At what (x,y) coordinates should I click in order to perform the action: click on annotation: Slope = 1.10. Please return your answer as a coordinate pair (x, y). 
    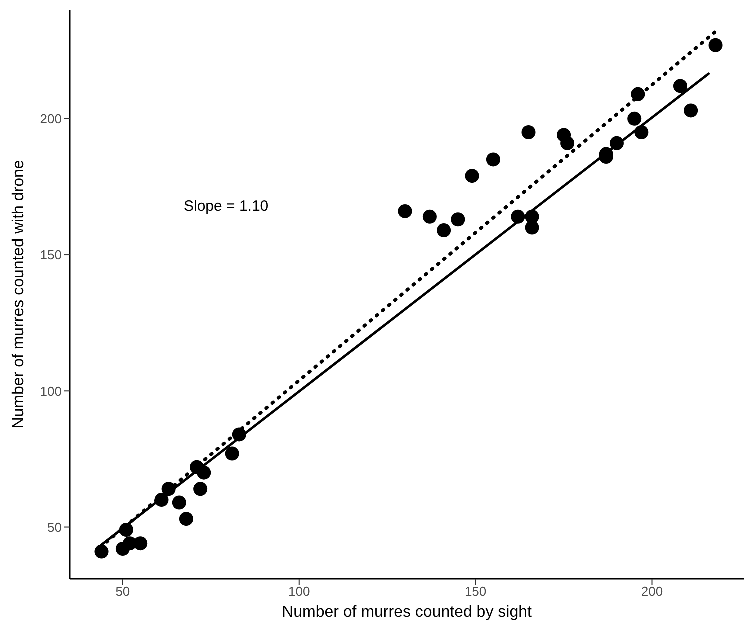
    Looking at the image, I should click on (226, 206).